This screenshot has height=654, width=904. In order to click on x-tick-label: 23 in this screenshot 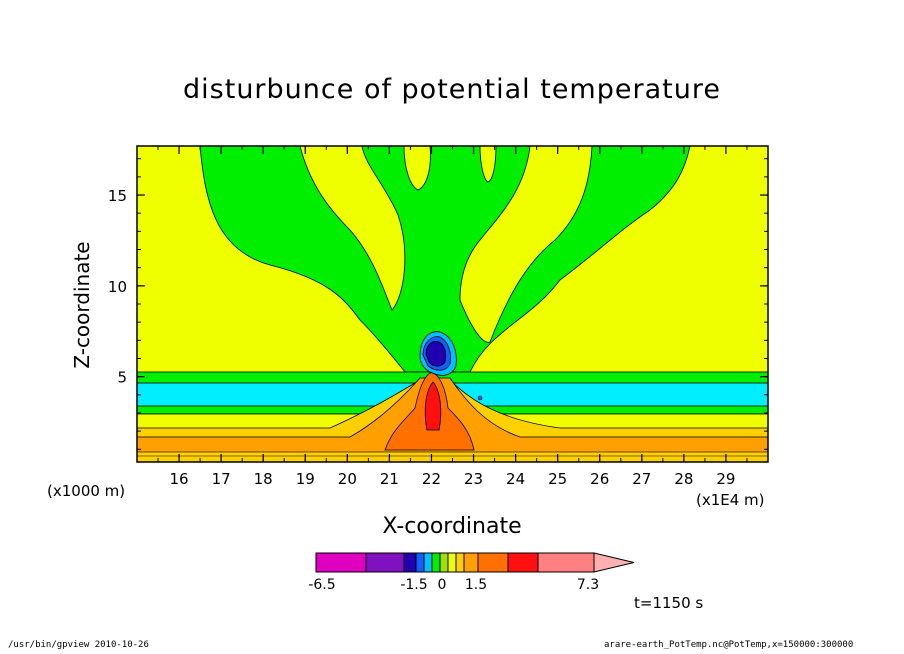, I will do `click(473, 479)`.